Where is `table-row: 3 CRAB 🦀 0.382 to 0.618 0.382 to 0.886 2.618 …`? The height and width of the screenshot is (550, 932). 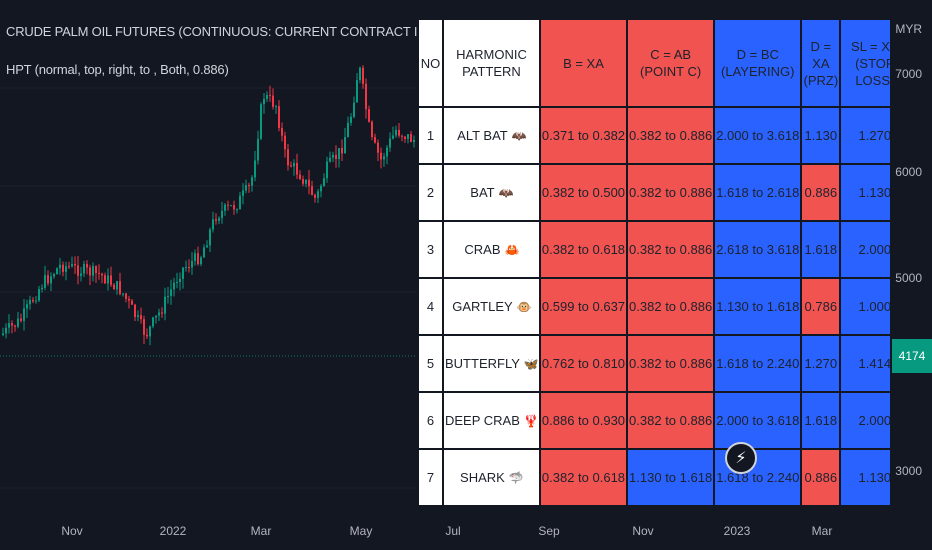 table-row: 3 CRAB 🦀 0.382 to 0.618 0.382 to 0.886 2.618 … is located at coordinates (664, 249).